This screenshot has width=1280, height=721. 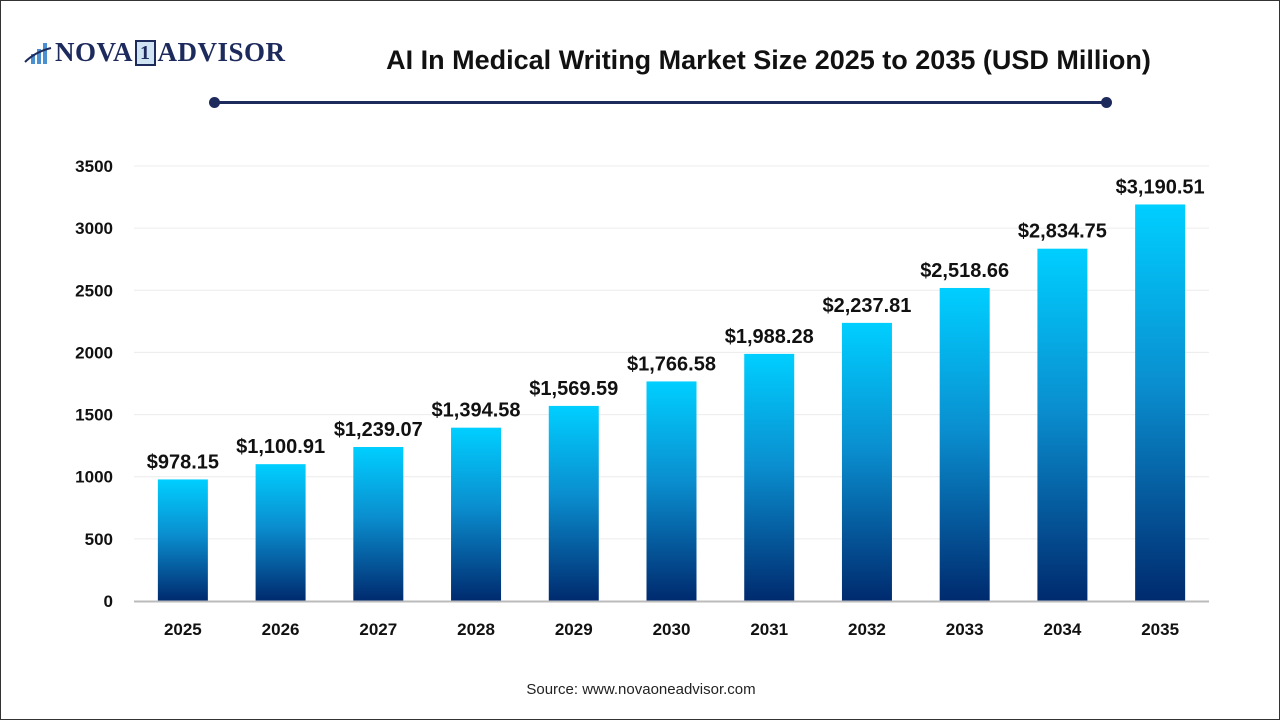 What do you see at coordinates (281, 629) in the screenshot?
I see `x-tick-label: 2026` at bounding box center [281, 629].